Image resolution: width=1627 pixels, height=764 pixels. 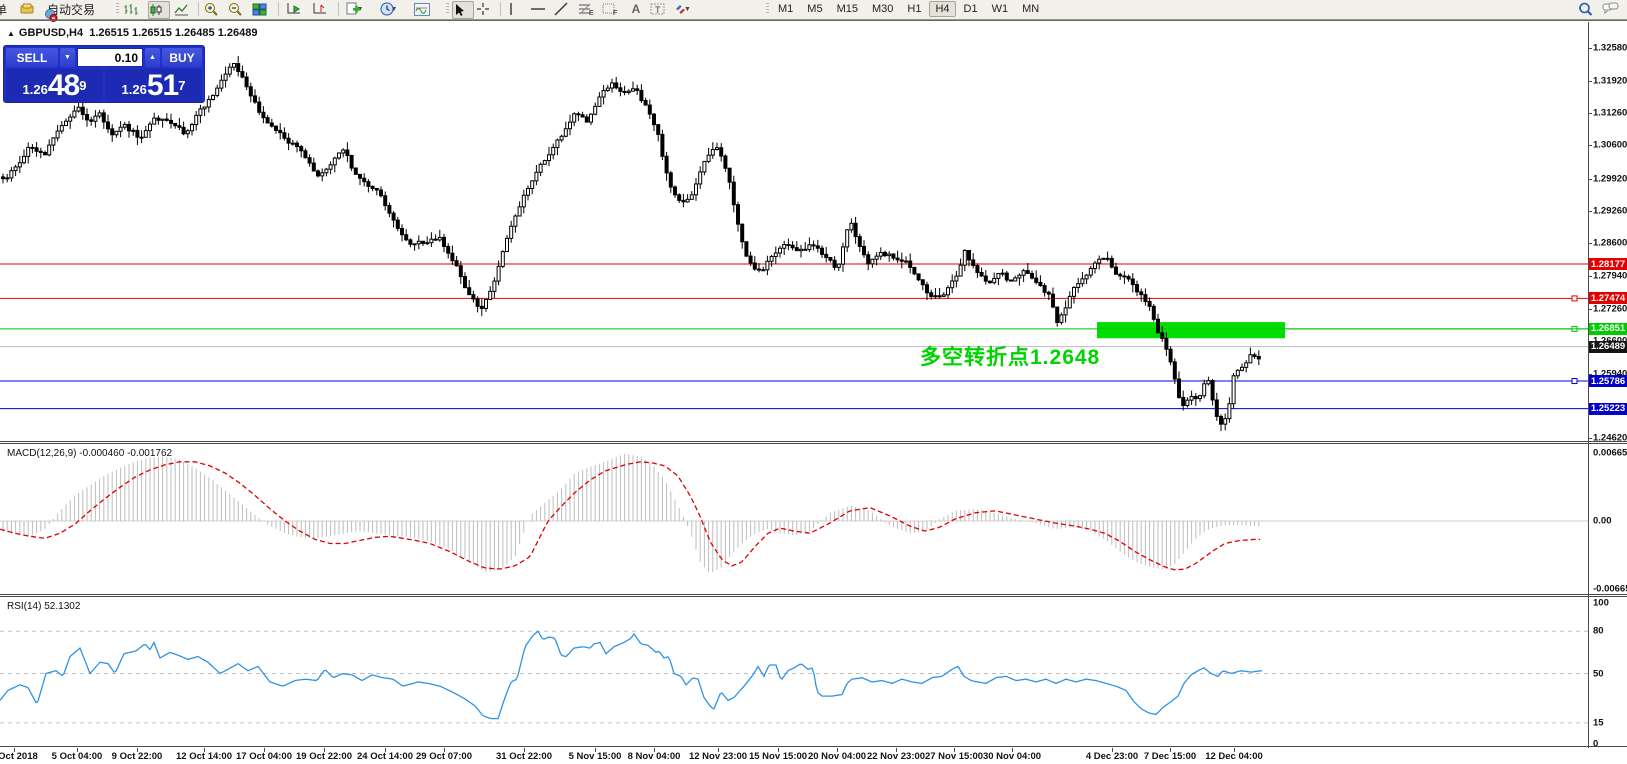 What do you see at coordinates (1610, 179) in the screenshot?
I see `price-label: 1.29920` at bounding box center [1610, 179].